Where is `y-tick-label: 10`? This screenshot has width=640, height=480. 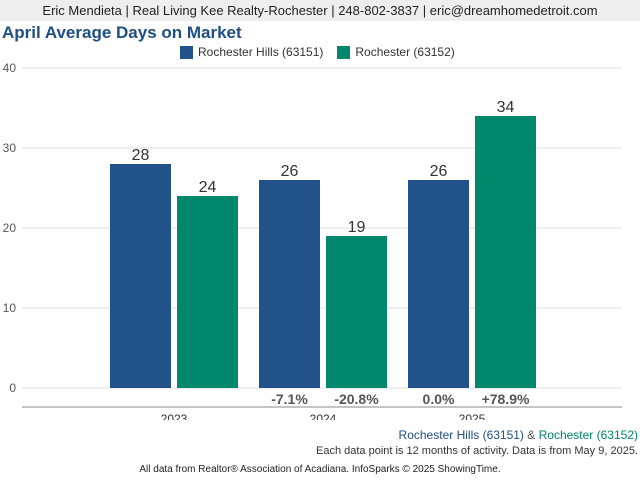
y-tick-label: 10 is located at coordinates (10, 308).